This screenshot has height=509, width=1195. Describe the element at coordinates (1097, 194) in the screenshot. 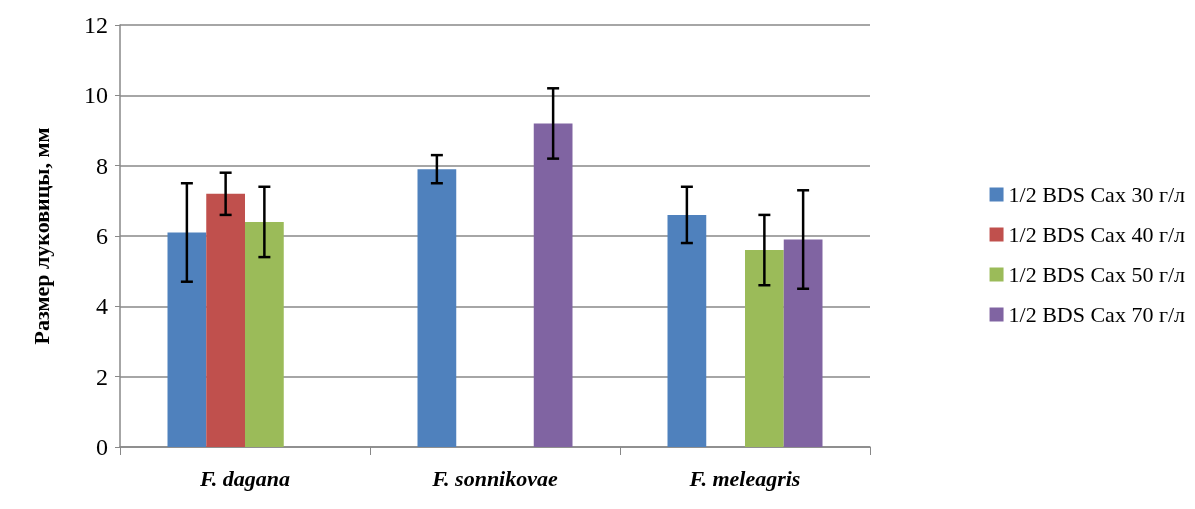

I see `legend-label: 1/2 BDS Сах 30 г/л` at that location.